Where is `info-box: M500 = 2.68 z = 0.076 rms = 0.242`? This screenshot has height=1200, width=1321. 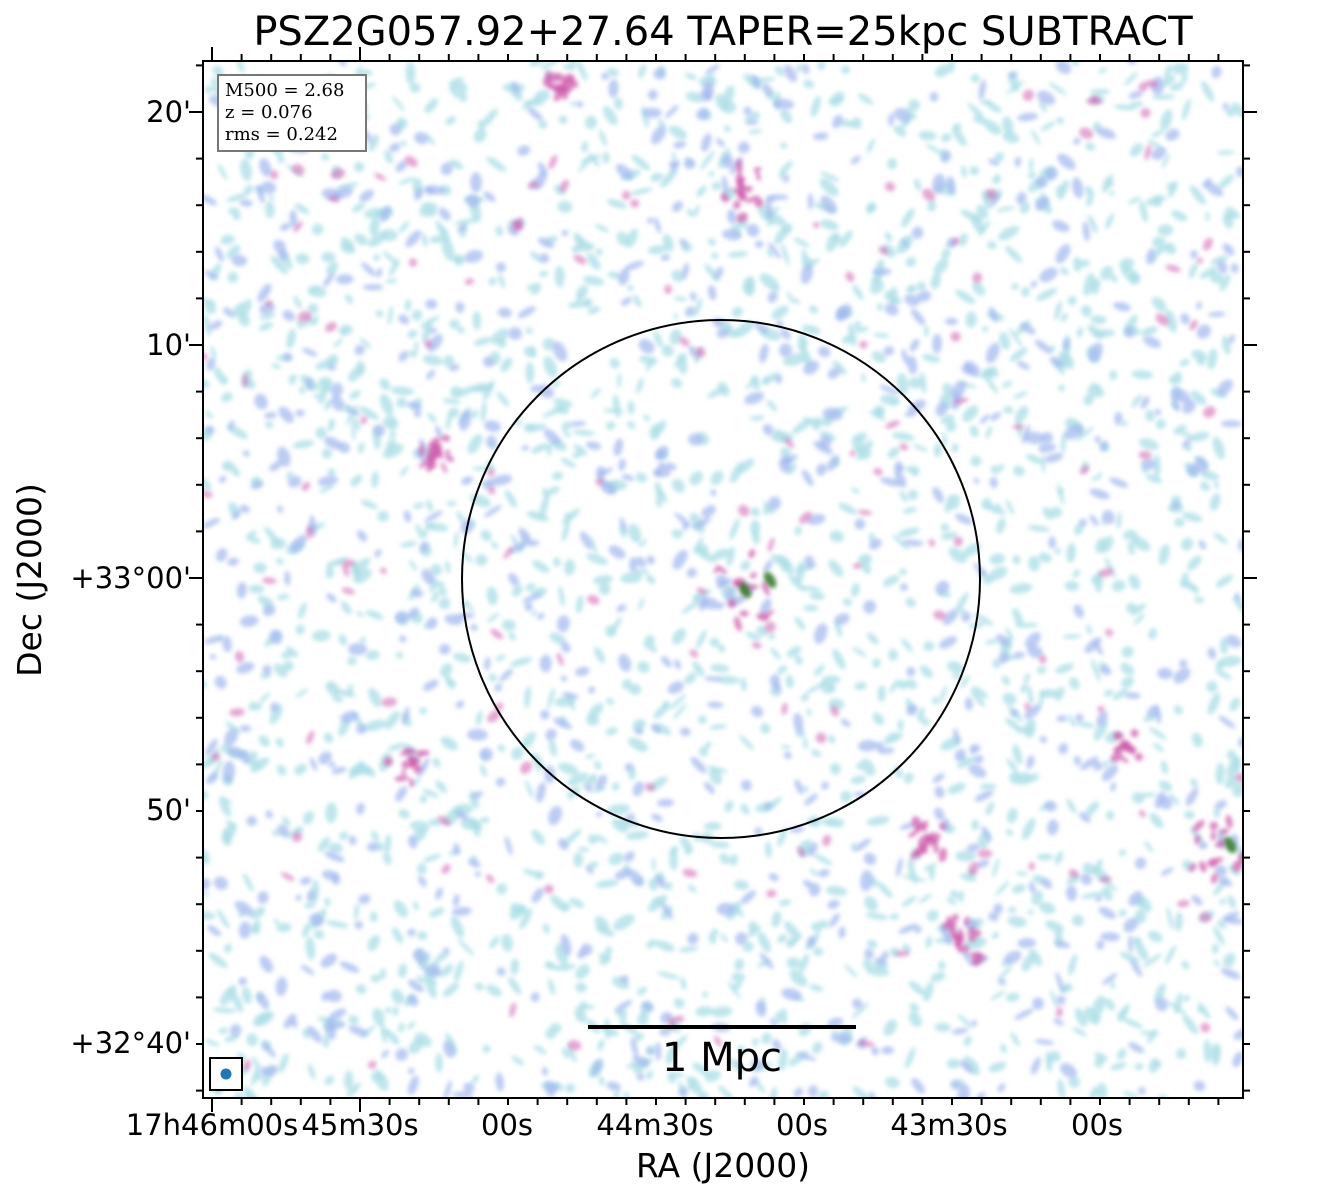 info-box: M500 = 2.68 z = 0.076 rms = 0.242 is located at coordinates (292, 113).